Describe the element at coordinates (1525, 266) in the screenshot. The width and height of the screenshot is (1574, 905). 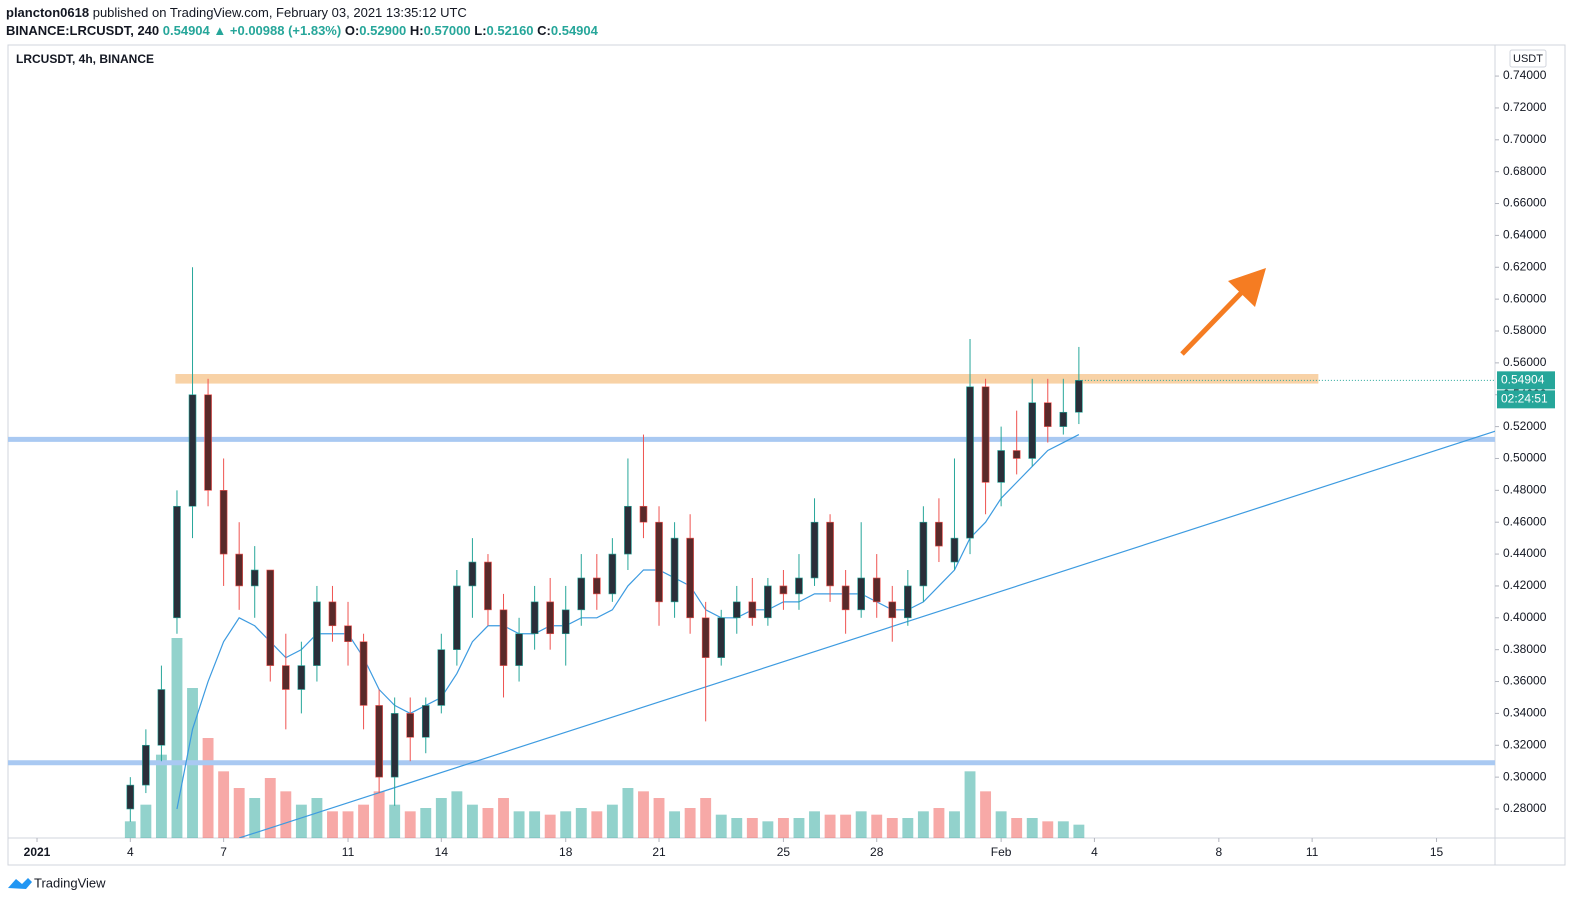
I see `y-tick-label: 0.62000` at that location.